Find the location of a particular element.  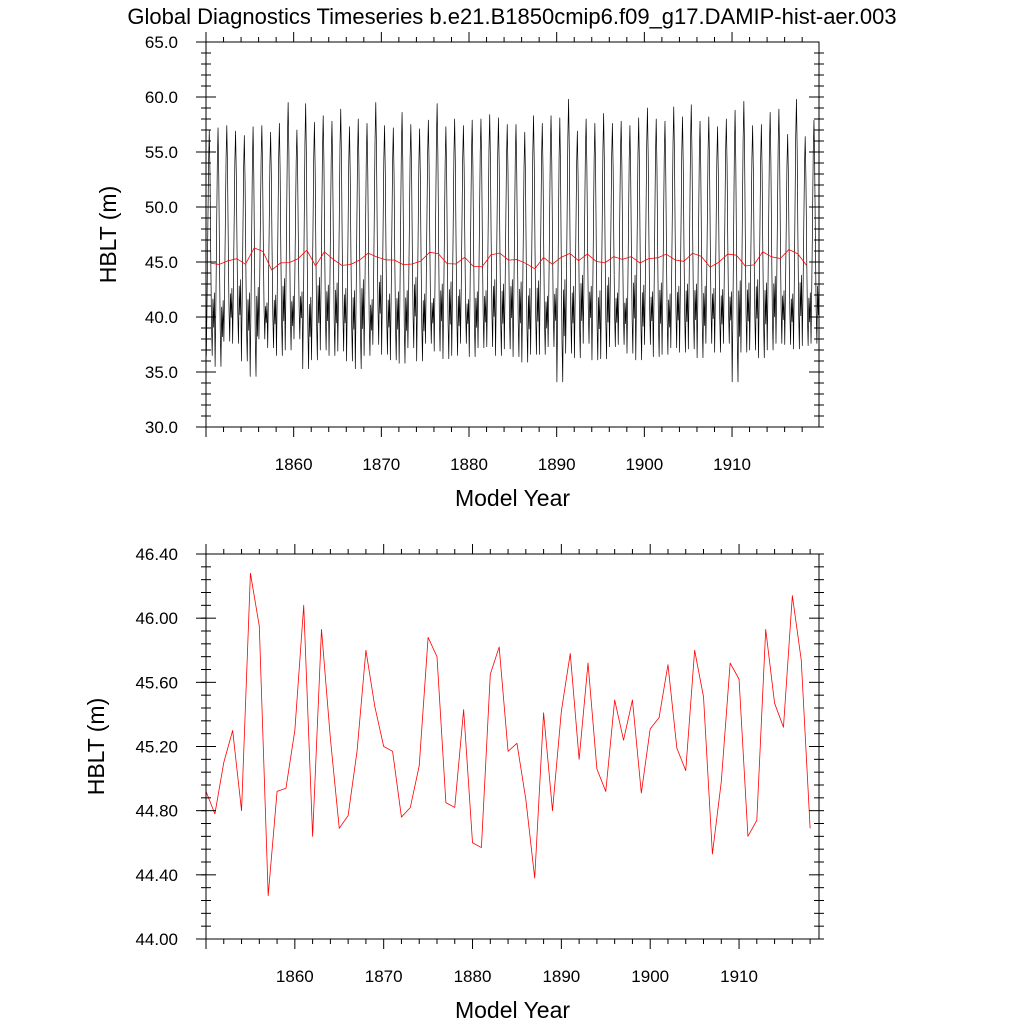

y-tick-label: 44.80 is located at coordinates (156, 811).